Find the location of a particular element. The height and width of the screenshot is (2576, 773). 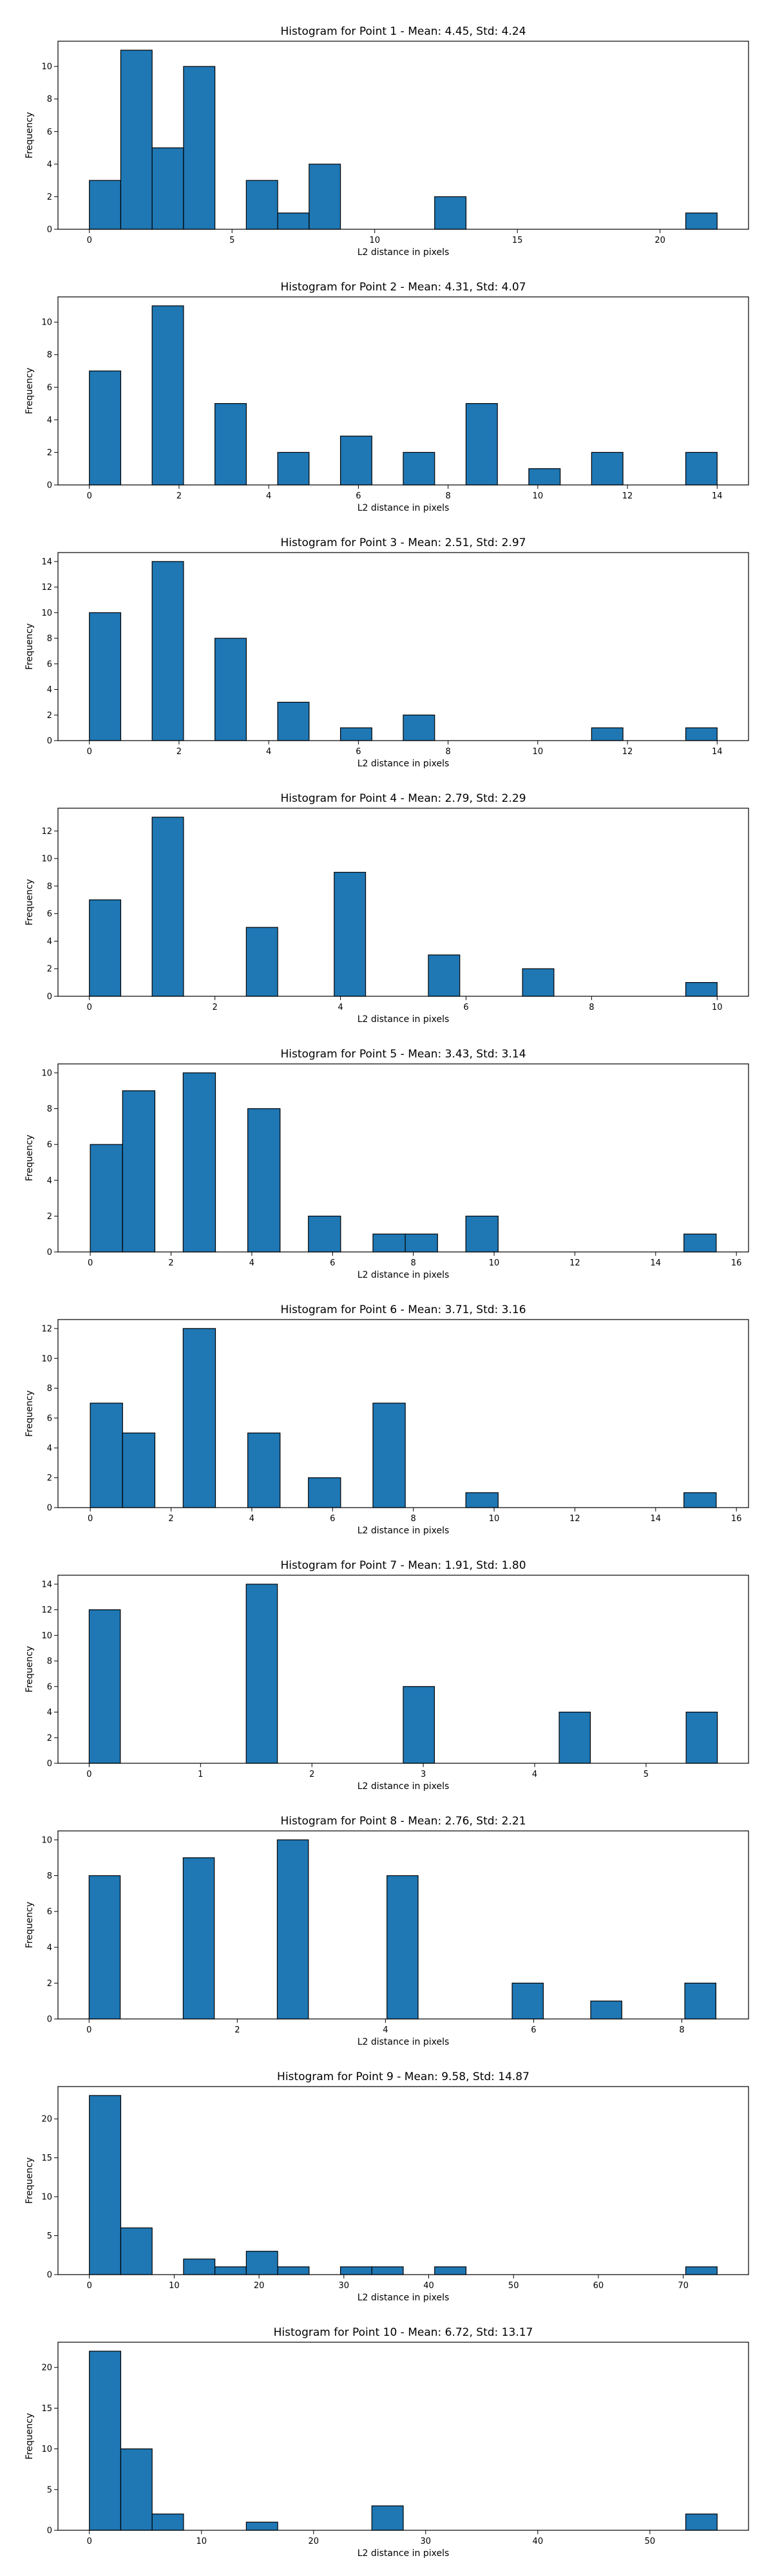

x-tick-label: 70 is located at coordinates (684, 2286).